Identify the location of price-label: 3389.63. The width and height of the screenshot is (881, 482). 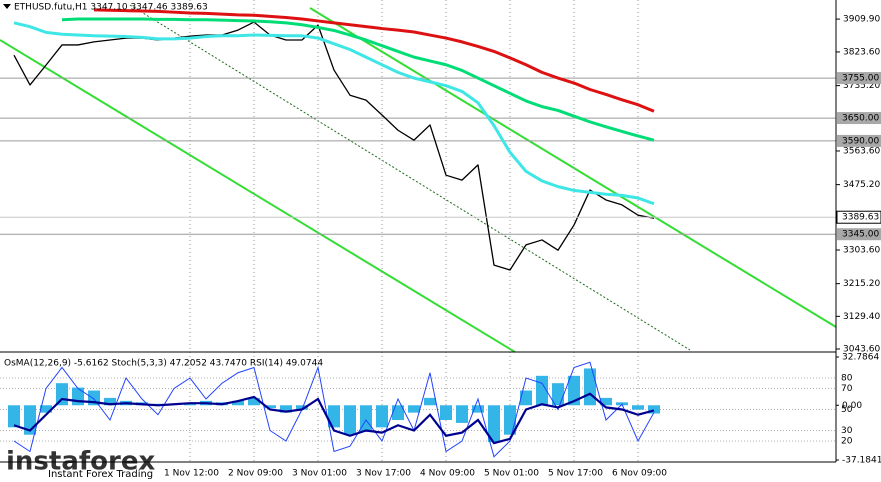
(860, 218).